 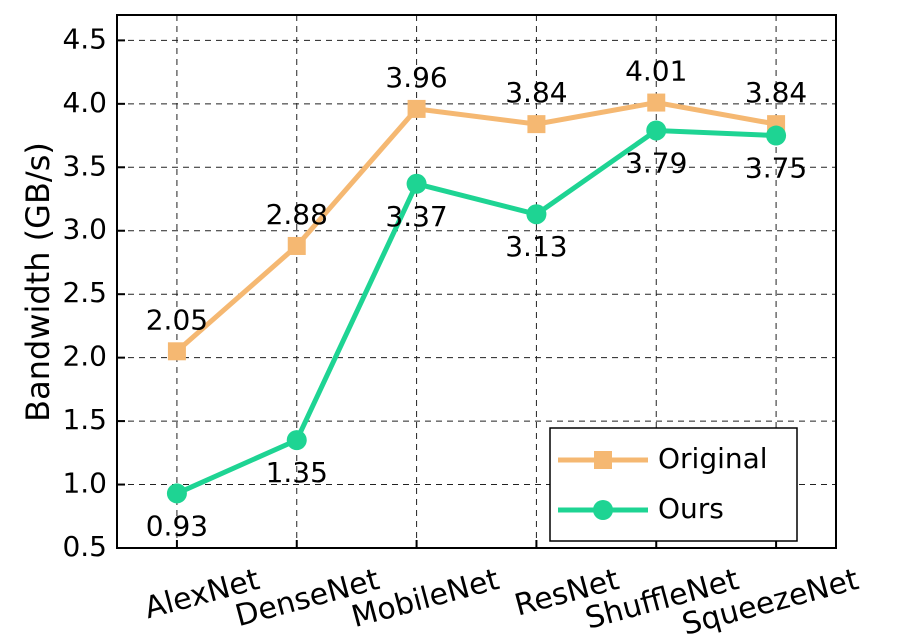 What do you see at coordinates (713, 458) in the screenshot?
I see `legend-label: Original` at bounding box center [713, 458].